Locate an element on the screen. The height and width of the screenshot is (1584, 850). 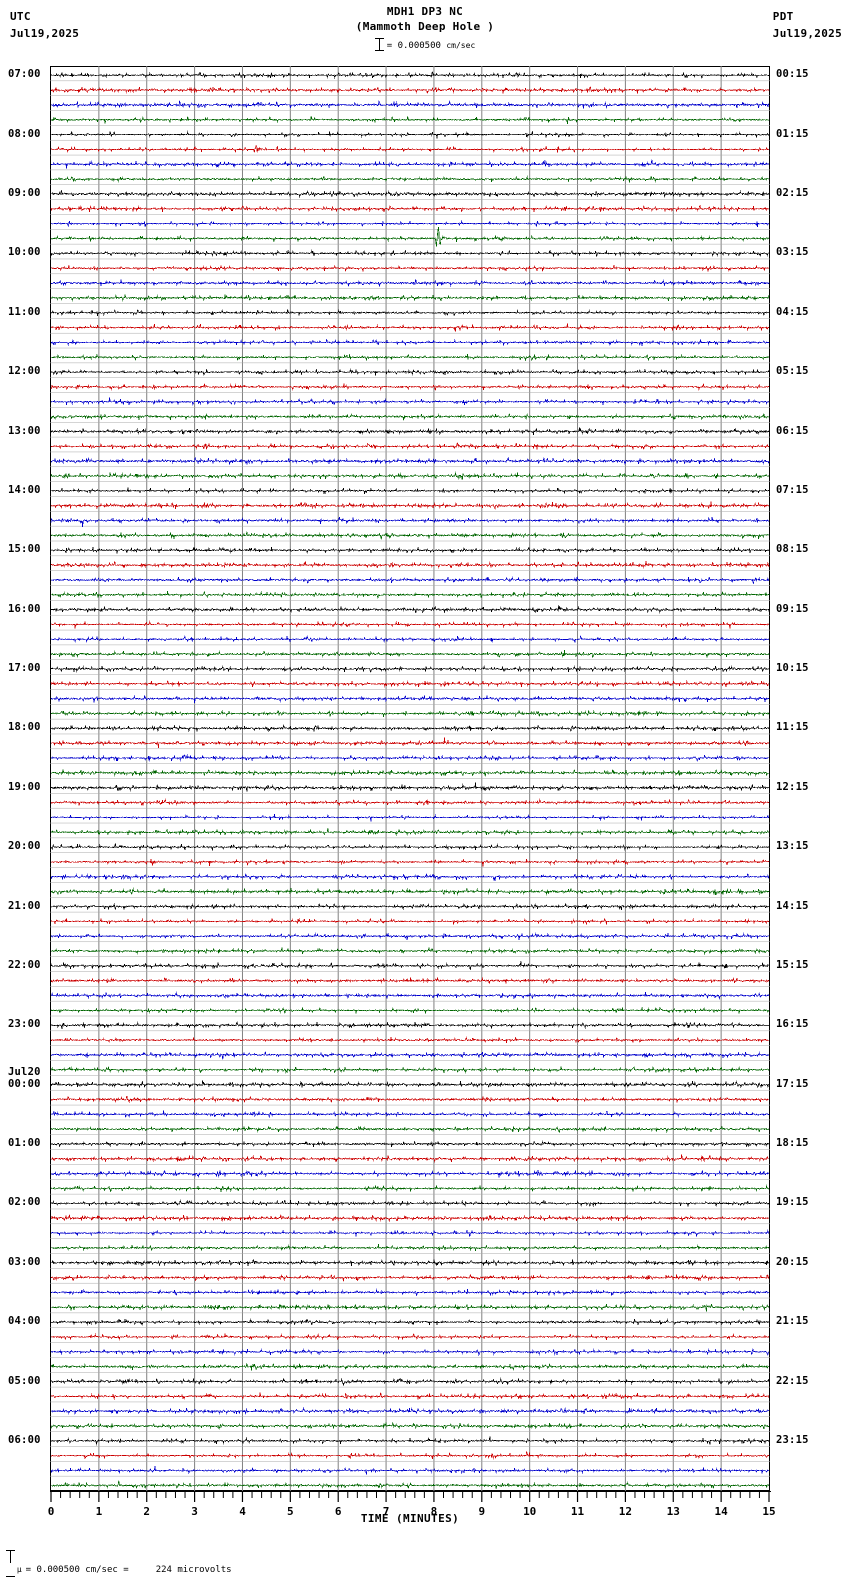
pdt-hour-label-0715: 07:15 is located at coordinates (792, 489).